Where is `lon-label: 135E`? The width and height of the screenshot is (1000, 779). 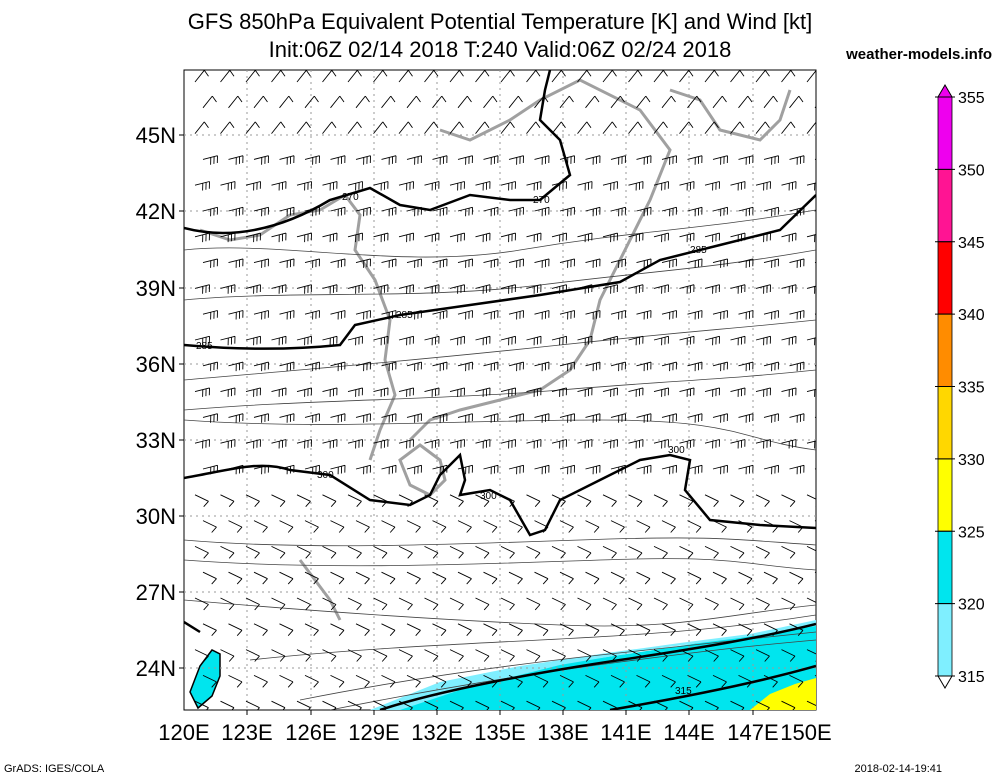 lon-label: 135E is located at coordinates (499, 732).